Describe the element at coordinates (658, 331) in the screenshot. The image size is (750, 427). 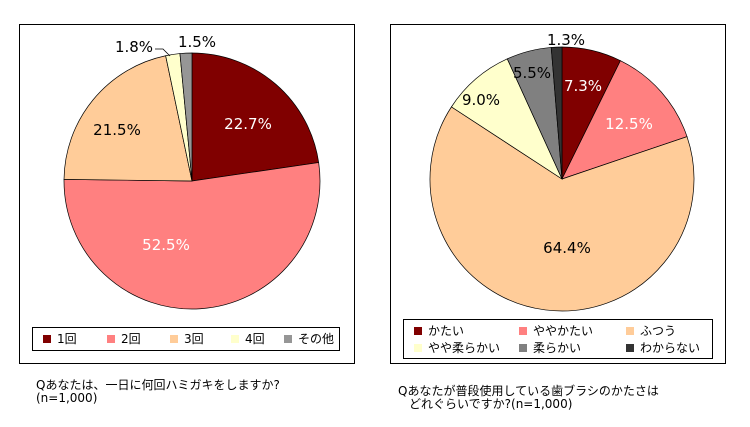
I see `legend-label: ふつう` at that location.